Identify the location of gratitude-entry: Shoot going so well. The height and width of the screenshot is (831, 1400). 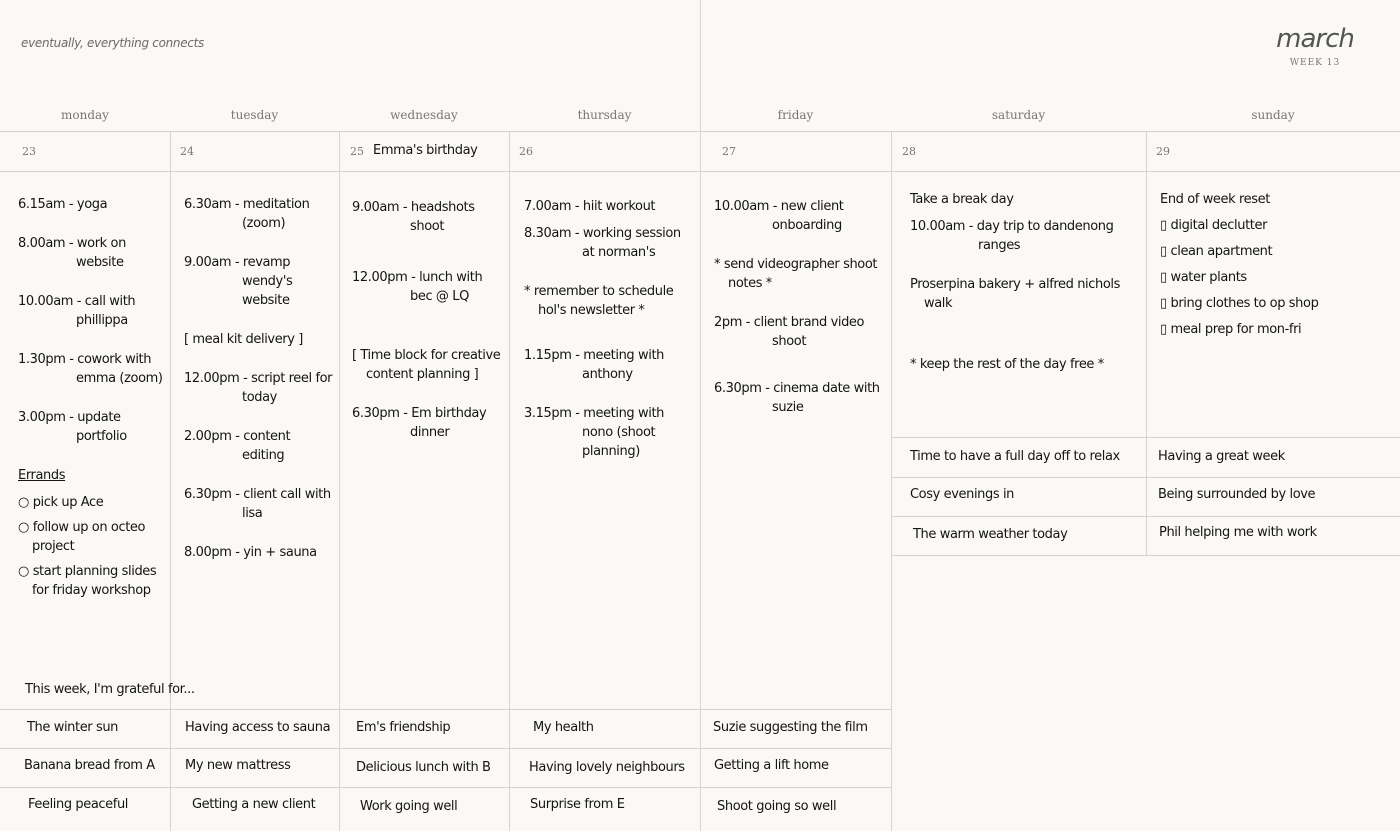
(777, 806).